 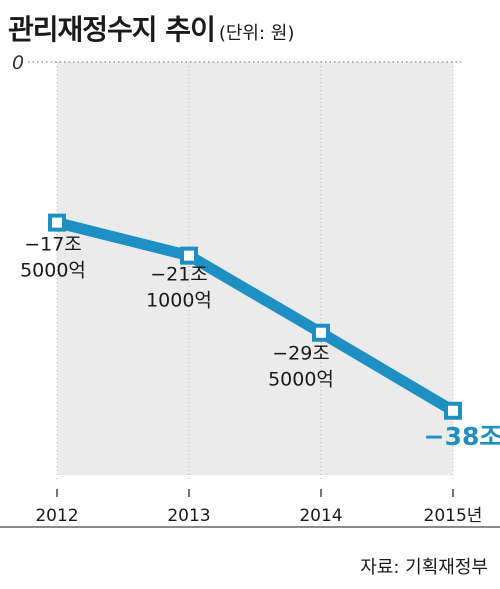 What do you see at coordinates (56, 516) in the screenshot?
I see `x-tick-label-0: 2012` at bounding box center [56, 516].